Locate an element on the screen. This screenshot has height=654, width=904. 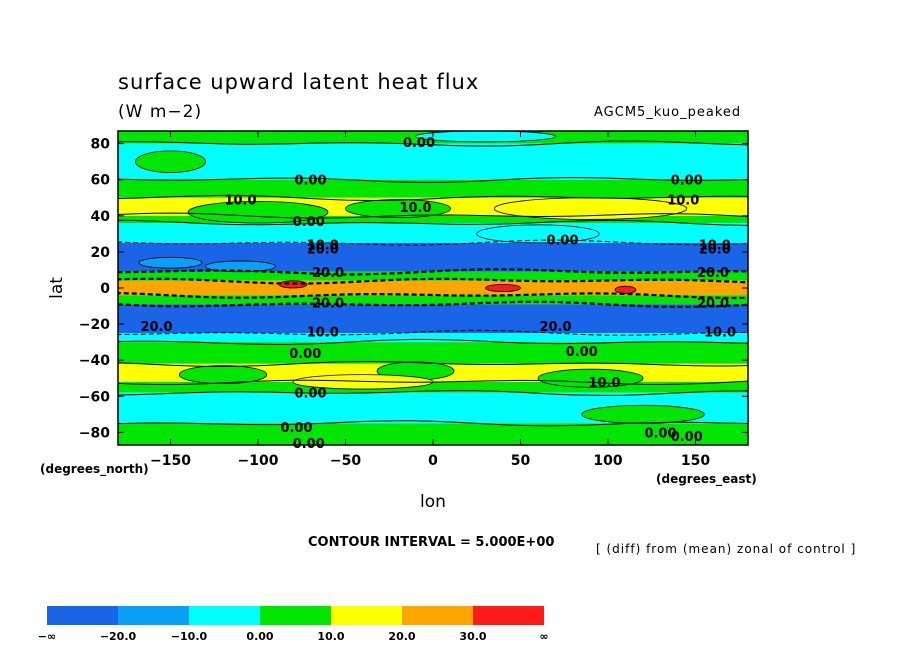
colorbar-label: −10.0 is located at coordinates (189, 636).